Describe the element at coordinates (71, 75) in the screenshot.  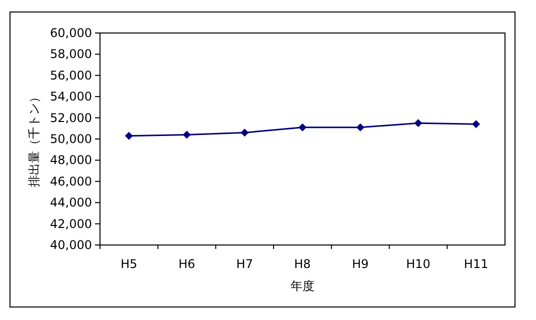
I see `y-tick-label: 56,000` at that location.